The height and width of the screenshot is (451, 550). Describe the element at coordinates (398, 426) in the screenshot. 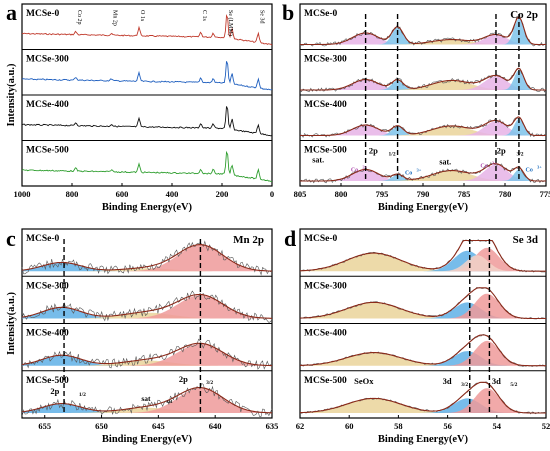

I see `x-tick-label: 58` at that location.